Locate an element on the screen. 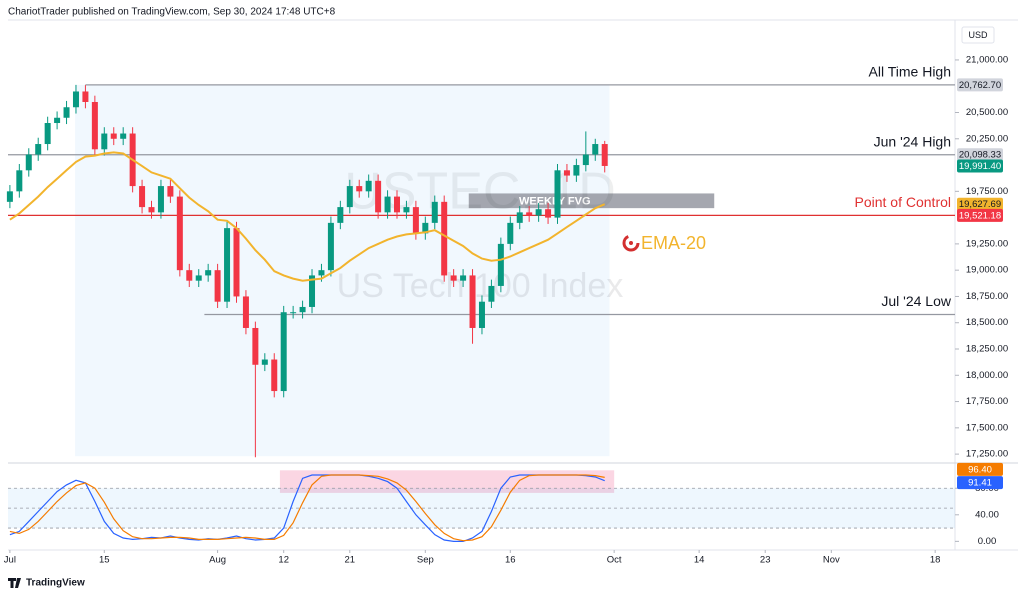 The width and height of the screenshot is (1024, 597). y-tick-label: 18,250.00 is located at coordinates (987, 349).